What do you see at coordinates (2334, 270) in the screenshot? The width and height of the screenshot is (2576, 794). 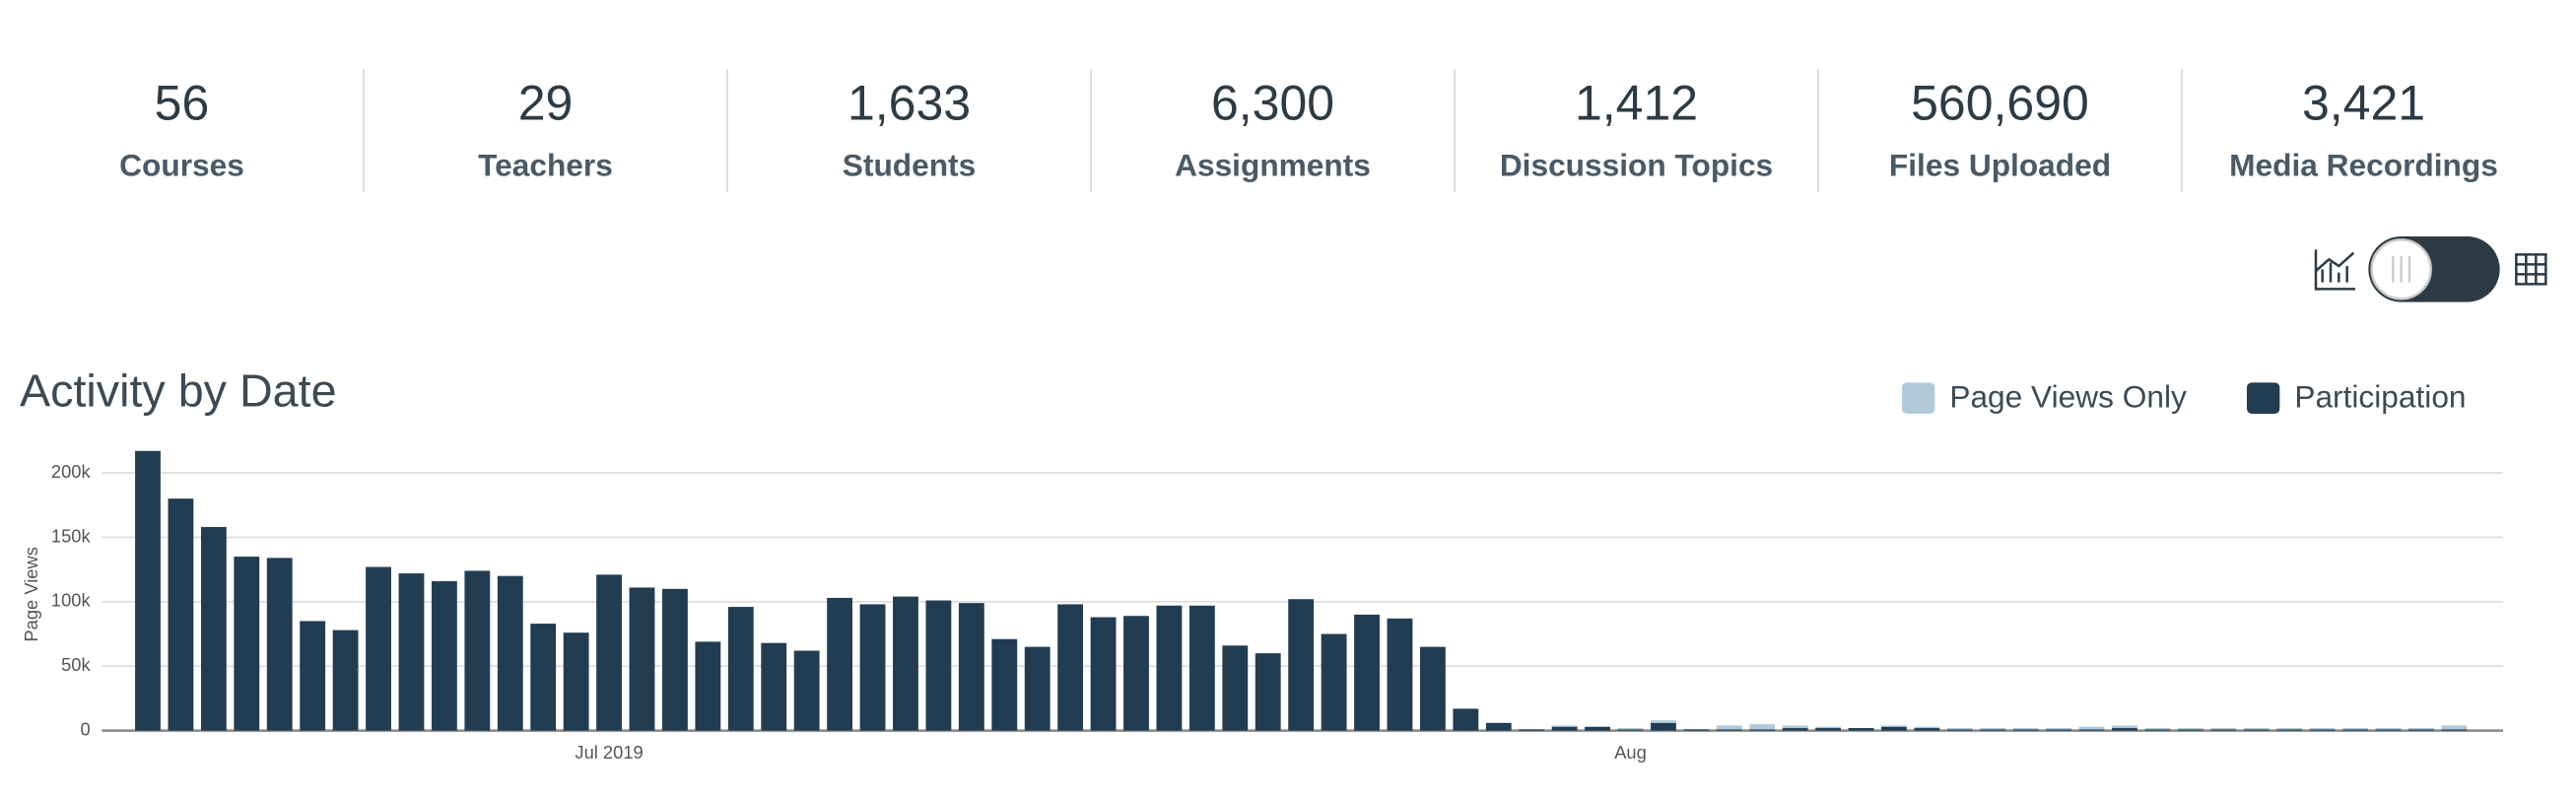 I see `chart-icon` at bounding box center [2334, 270].